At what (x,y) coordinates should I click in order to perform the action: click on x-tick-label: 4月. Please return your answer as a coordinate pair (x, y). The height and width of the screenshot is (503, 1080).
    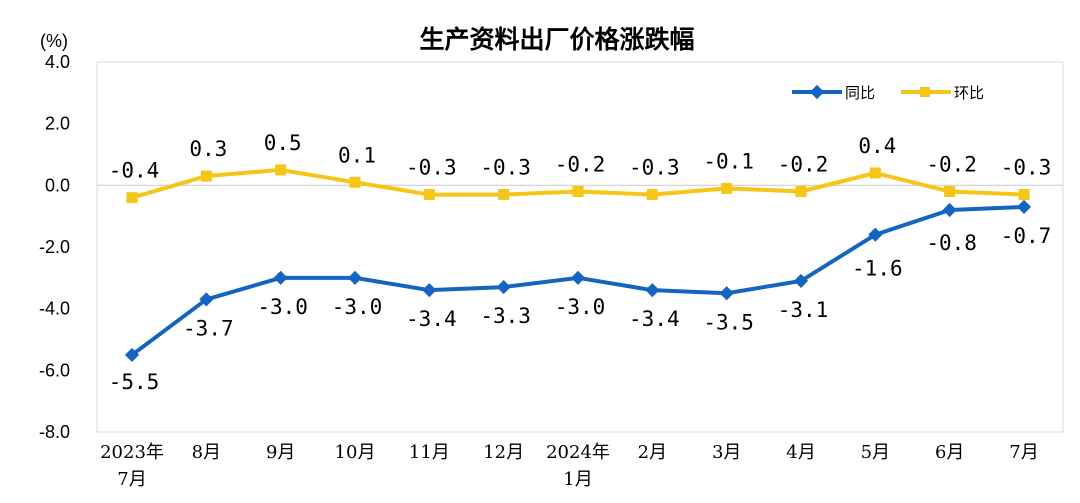
    Looking at the image, I should click on (800, 452).